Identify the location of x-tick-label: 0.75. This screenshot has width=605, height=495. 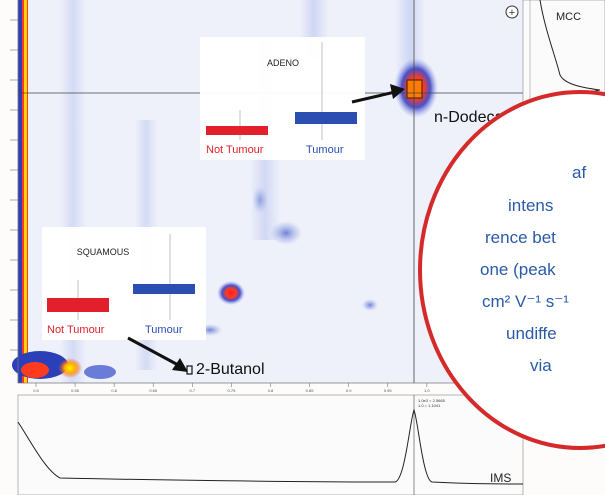
(232, 390).